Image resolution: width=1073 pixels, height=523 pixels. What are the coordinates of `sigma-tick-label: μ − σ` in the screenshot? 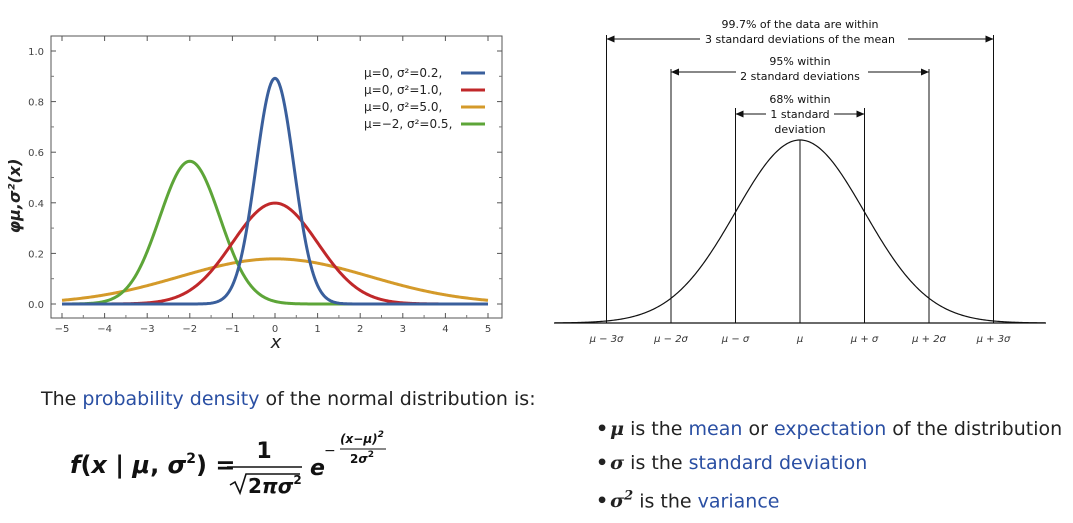 It's located at (735, 339).